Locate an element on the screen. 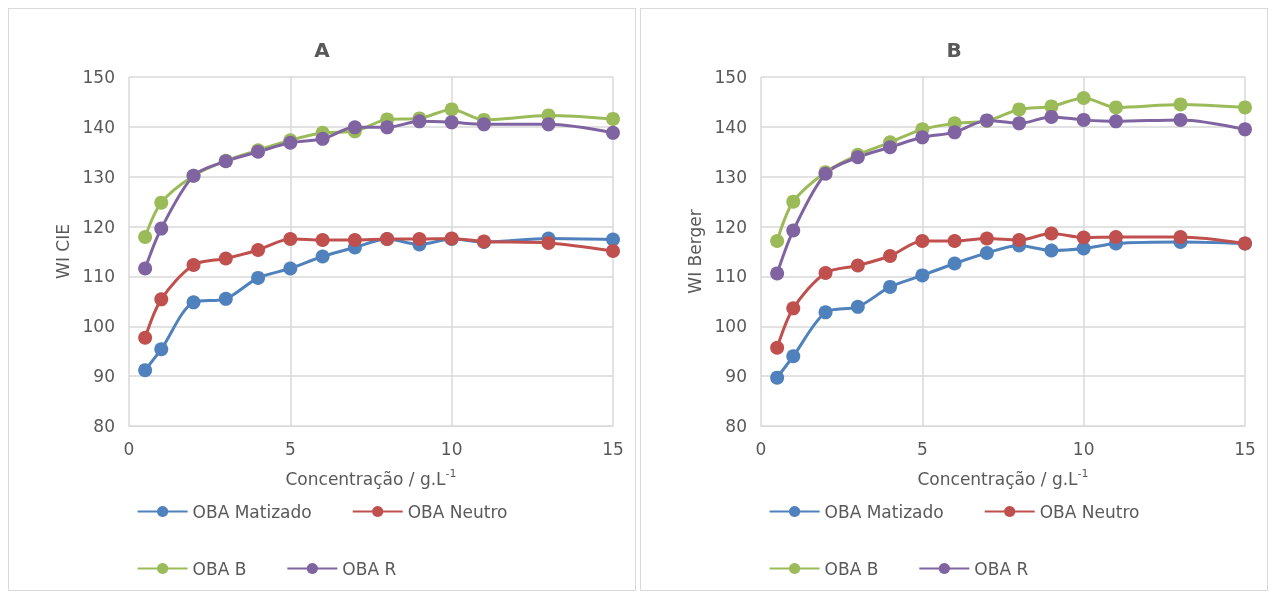 Image resolution: width=1277 pixels, height=593 pixels. y-axis-title: WI Berger is located at coordinates (695, 251).